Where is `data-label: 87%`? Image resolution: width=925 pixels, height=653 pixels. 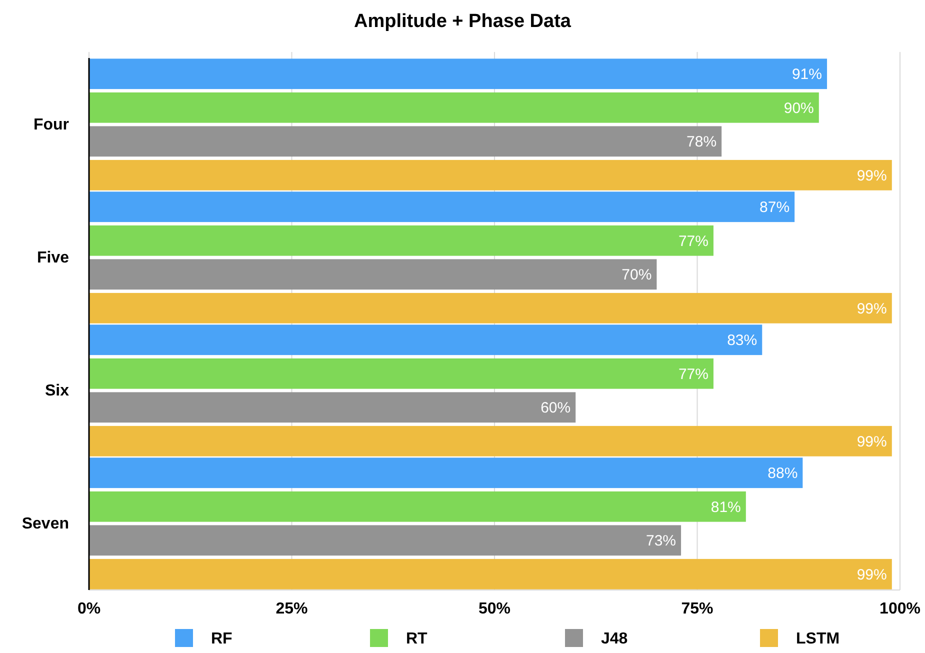
data-label: 87% is located at coordinates (775, 207).